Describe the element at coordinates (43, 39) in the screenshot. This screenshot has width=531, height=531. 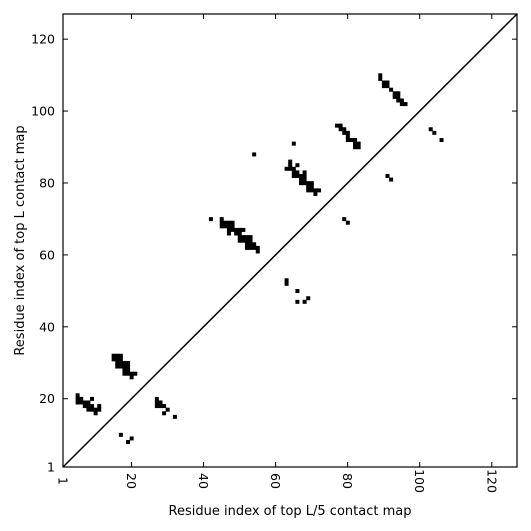
I see `y-tick-label: 120` at that location.